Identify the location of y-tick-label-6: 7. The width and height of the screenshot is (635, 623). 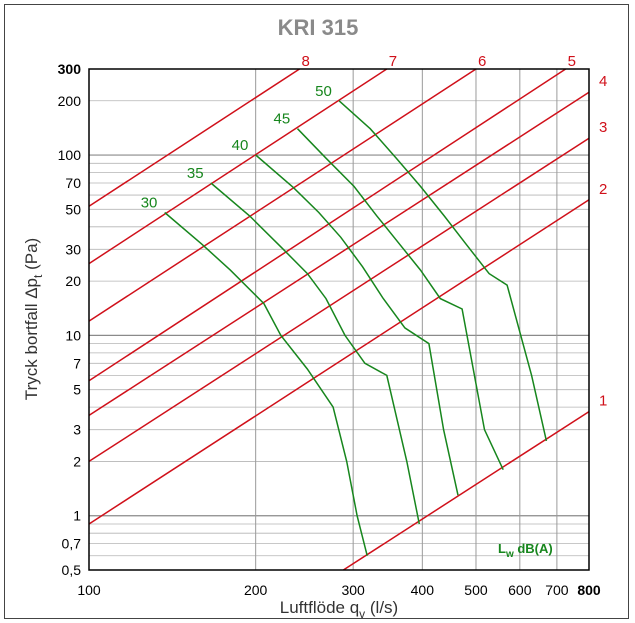
(77, 363).